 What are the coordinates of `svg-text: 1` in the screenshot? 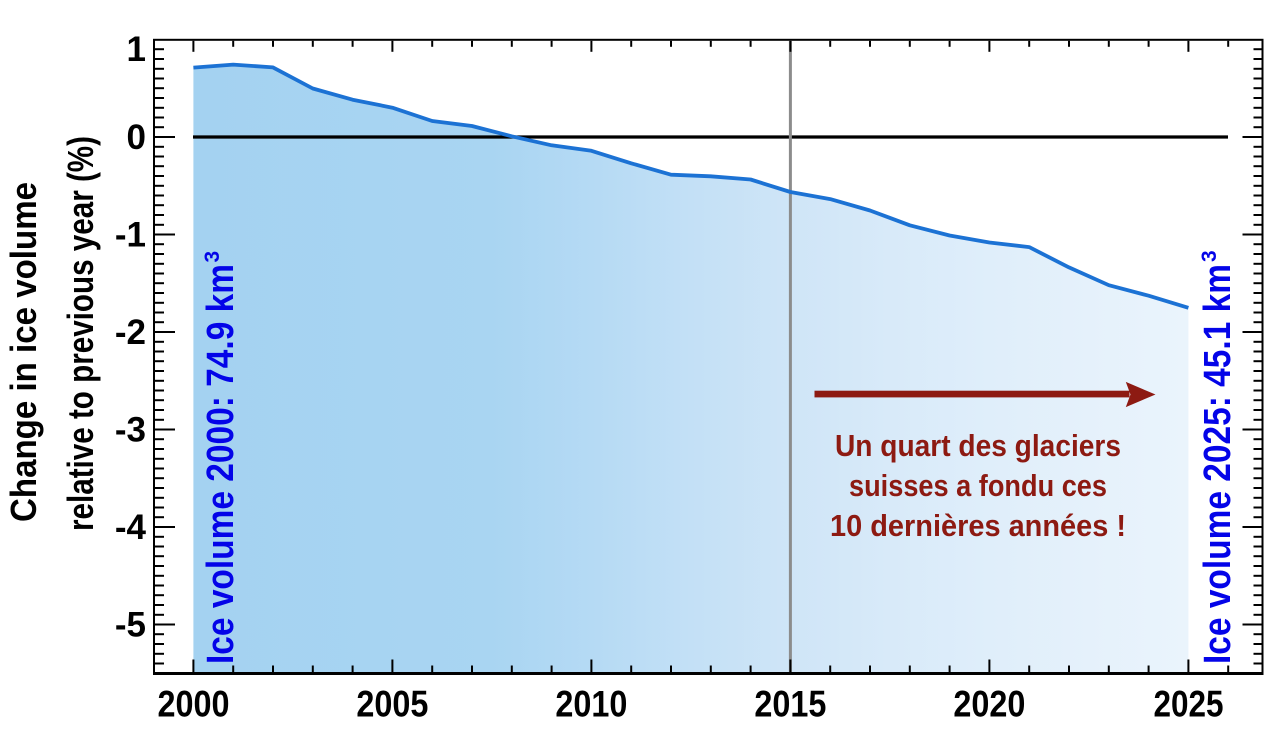 It's located at (136, 49).